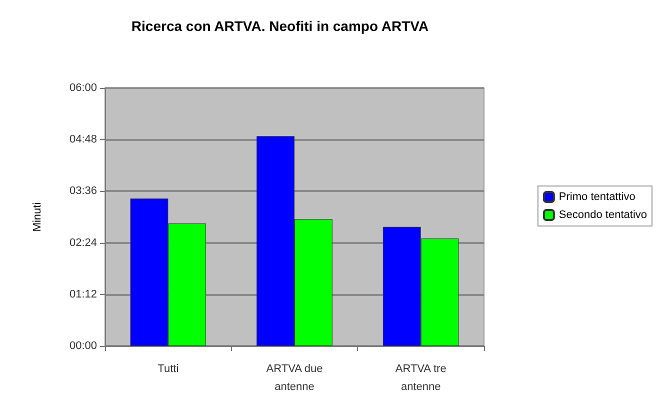 This screenshot has width=664, height=412. I want to click on y-tick-label: 01:12, so click(83, 294).